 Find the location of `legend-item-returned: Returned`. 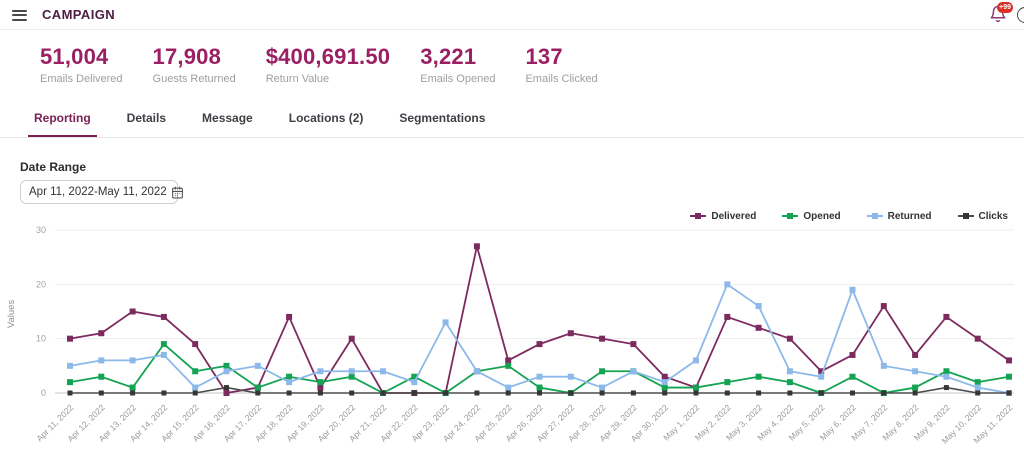

legend-item-returned: Returned is located at coordinates (899, 216).